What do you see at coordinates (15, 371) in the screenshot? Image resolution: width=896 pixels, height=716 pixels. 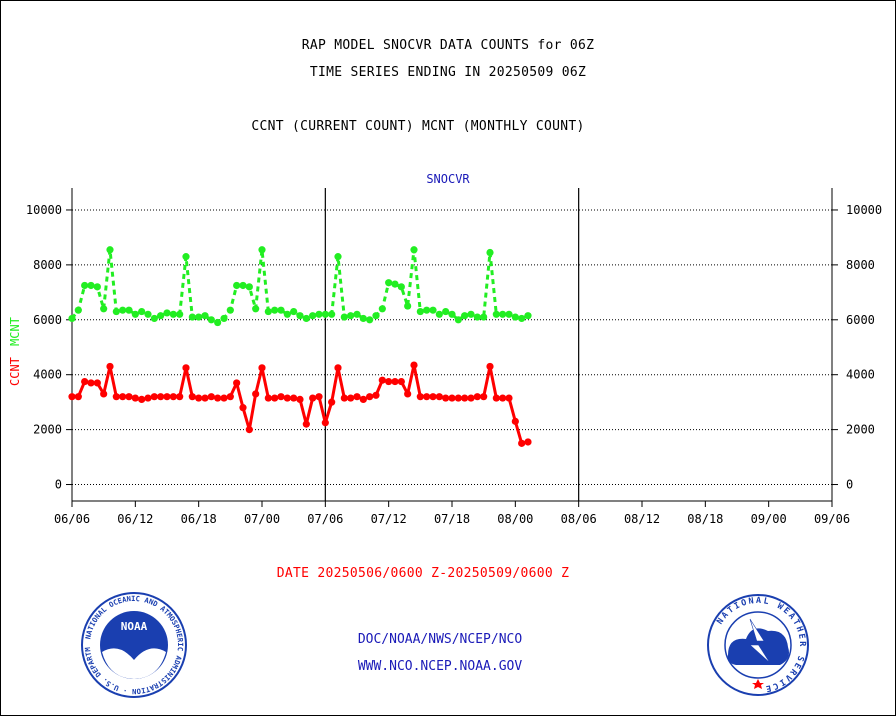 I see `y-axis-label-ccnt: CCNT` at bounding box center [15, 371].